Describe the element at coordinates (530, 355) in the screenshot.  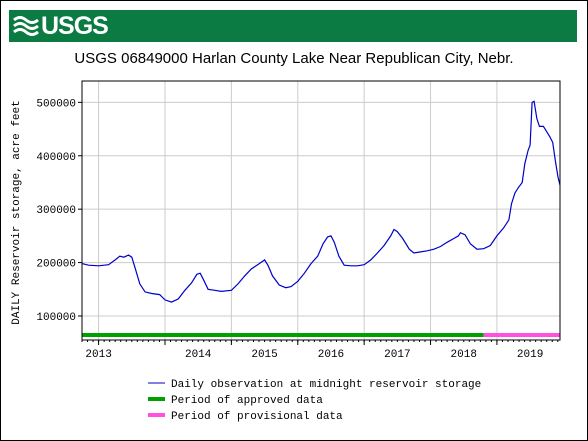
I see `x-tick-label: 2019` at that location.